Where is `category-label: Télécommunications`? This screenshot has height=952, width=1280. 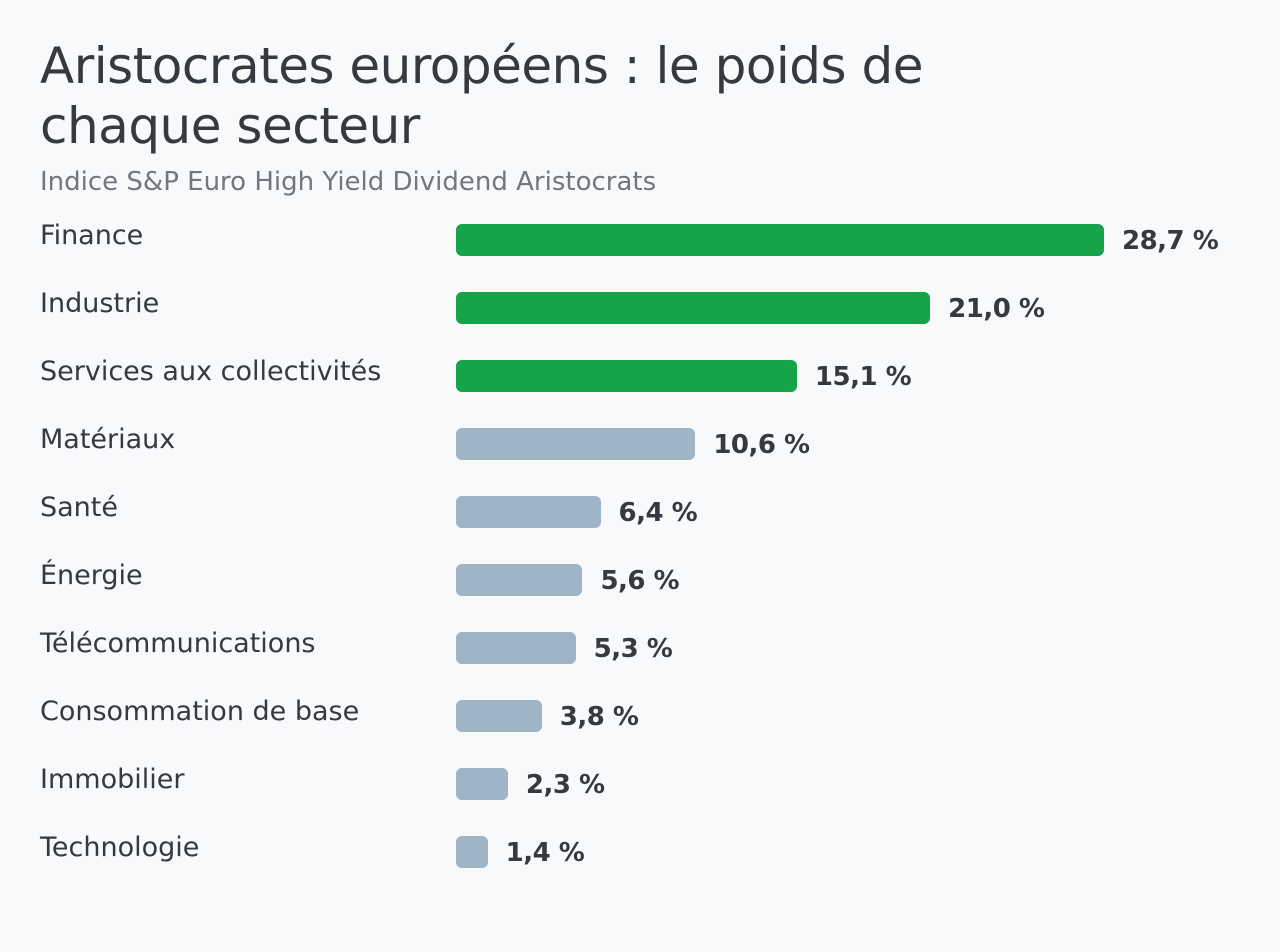 category-label: Télécommunications is located at coordinates (178, 643).